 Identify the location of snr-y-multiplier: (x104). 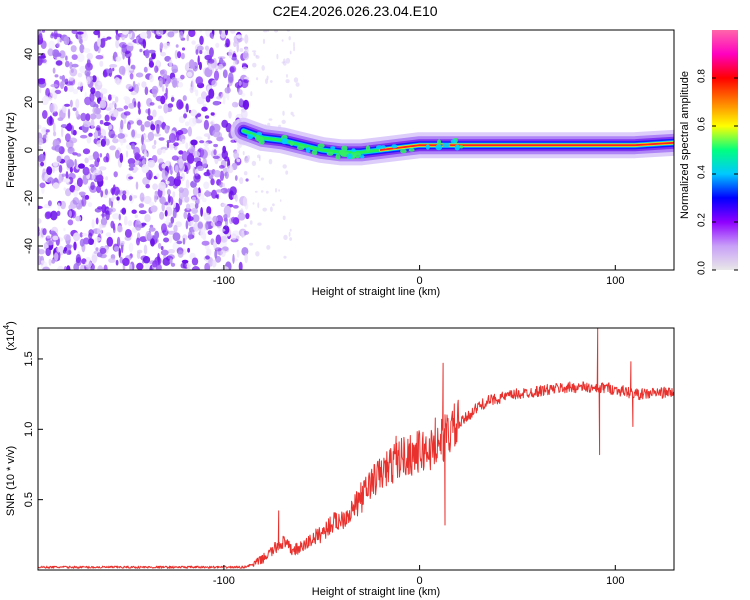
(9, 336).